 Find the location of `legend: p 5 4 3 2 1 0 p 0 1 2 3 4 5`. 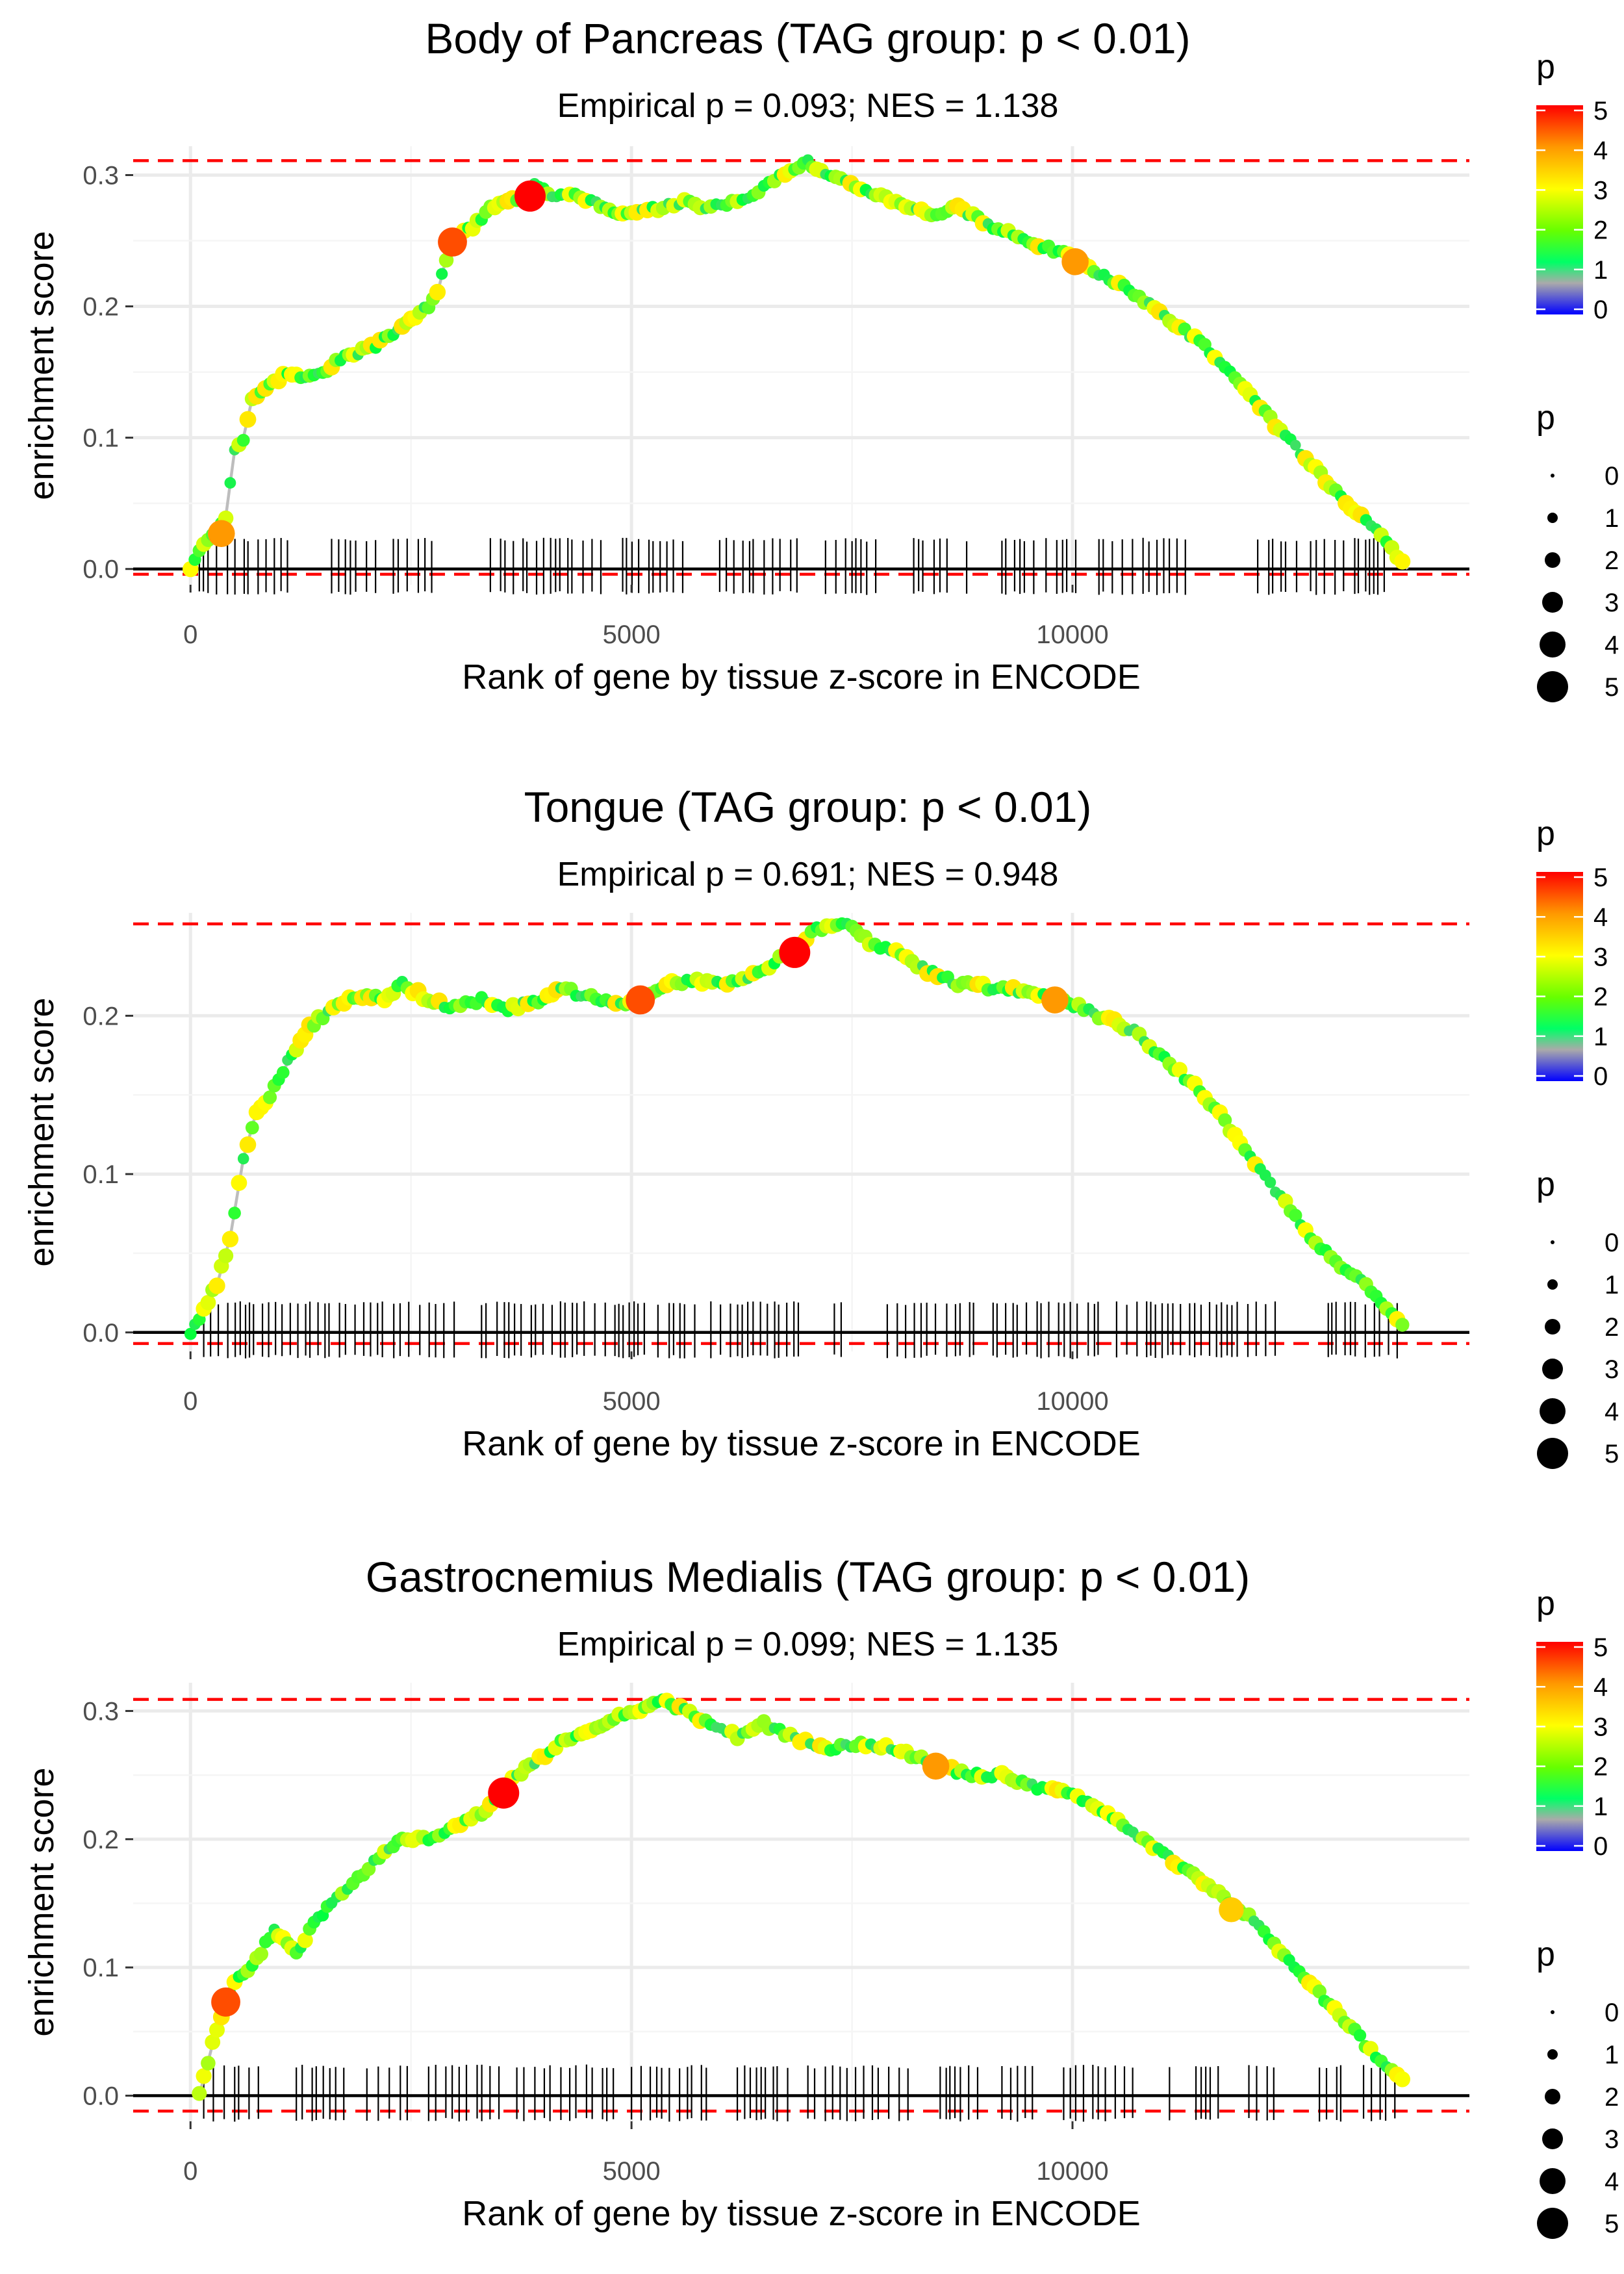

legend: p 5 4 3 2 1 0 p 0 1 2 3 4 5 is located at coordinates (1577, 1912).